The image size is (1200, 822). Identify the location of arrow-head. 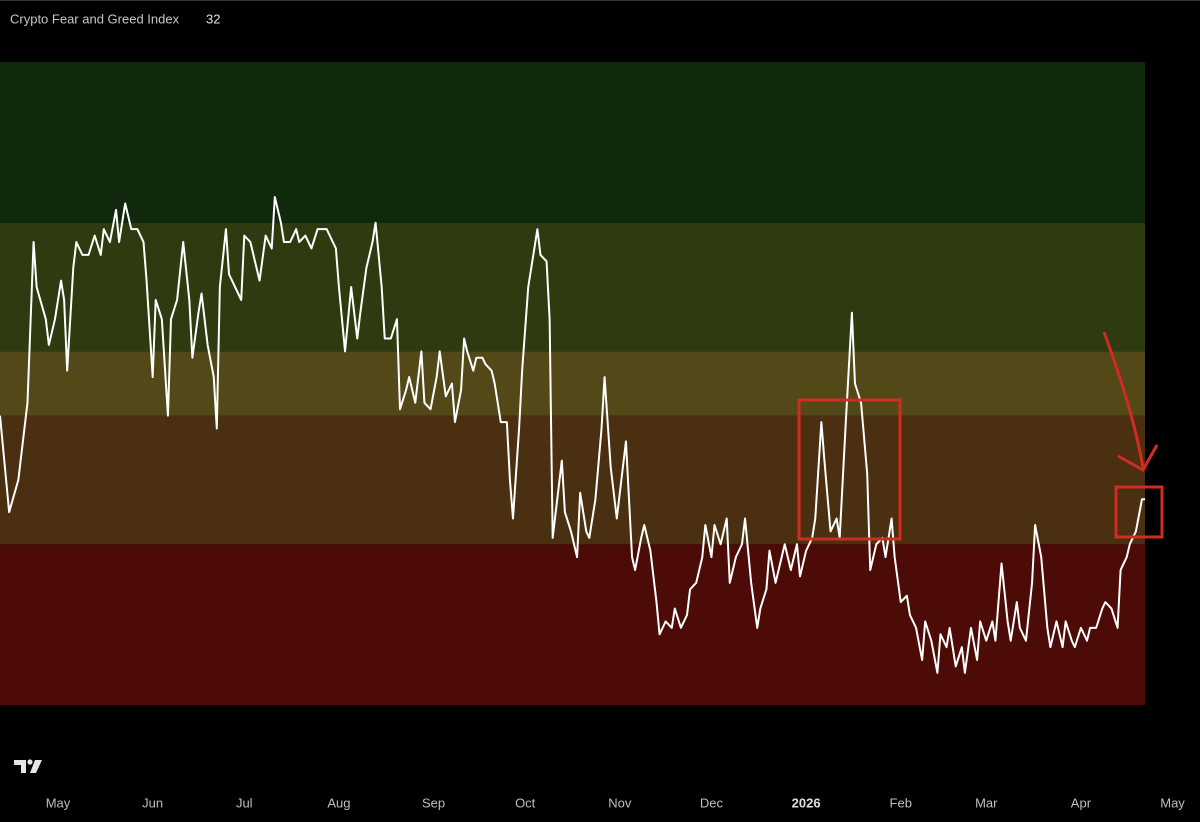
(1138, 458).